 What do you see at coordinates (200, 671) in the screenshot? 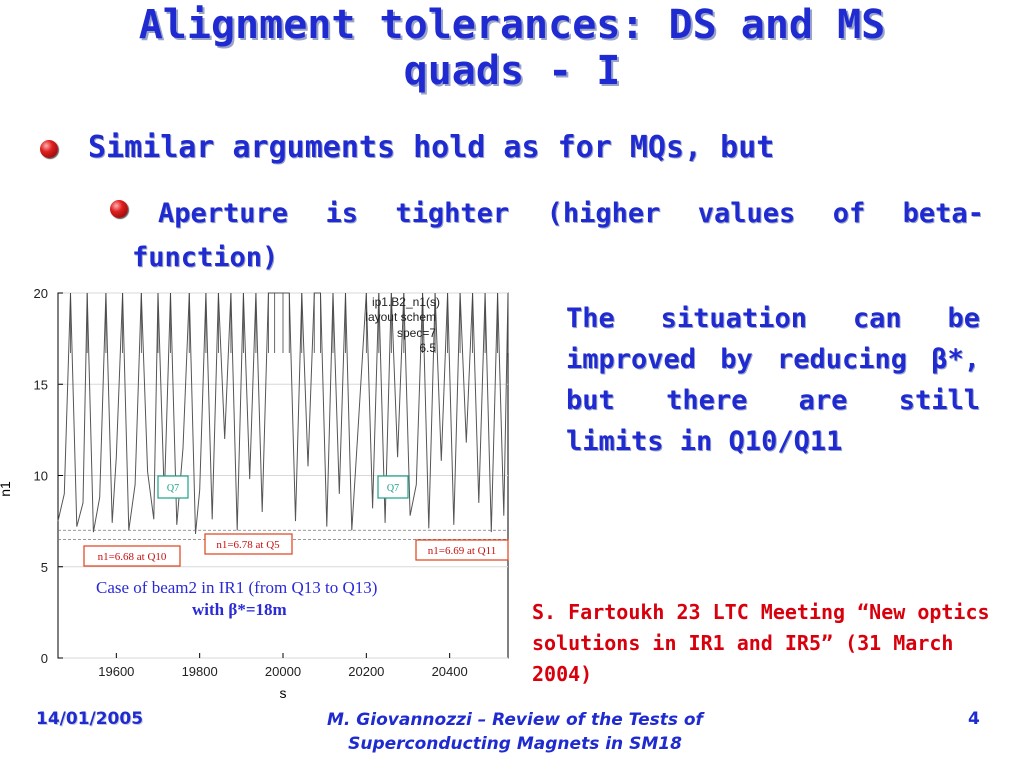
I see `x-tick-label: 19800` at bounding box center [200, 671].